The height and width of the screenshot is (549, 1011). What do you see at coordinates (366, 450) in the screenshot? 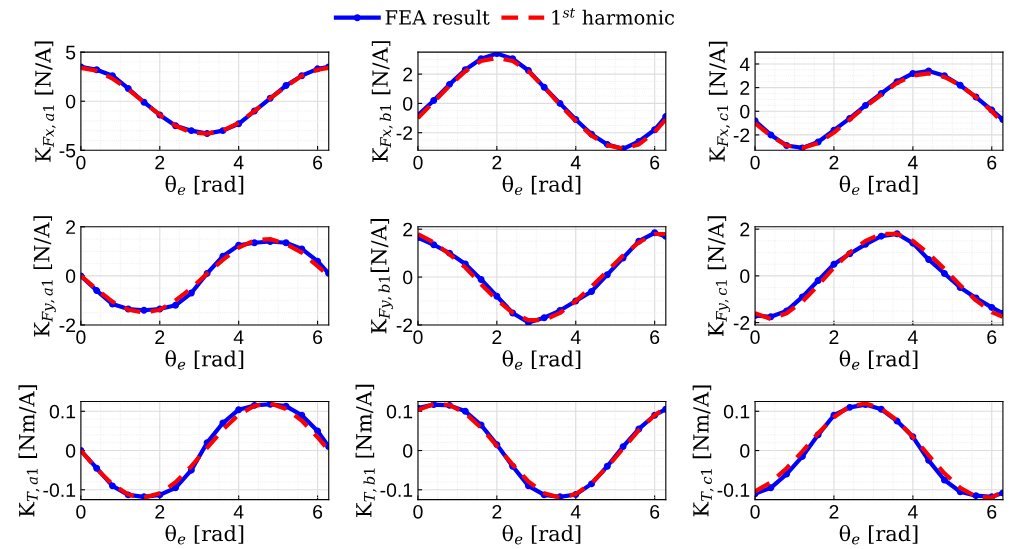
I see `y-axis-title: K$_{T,b1}$ [Nm/A]` at bounding box center [366, 450].